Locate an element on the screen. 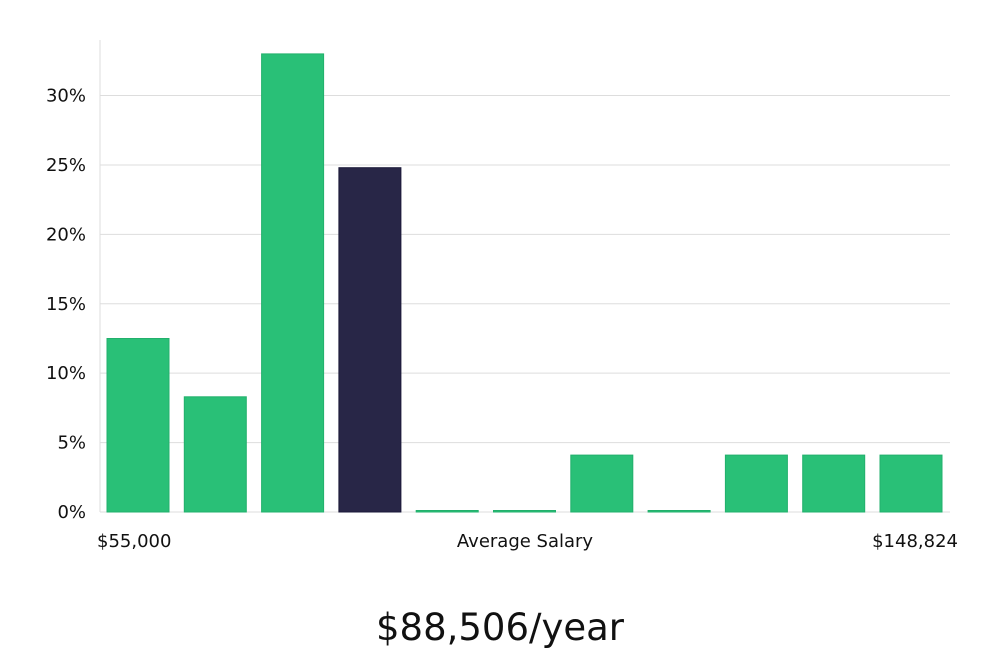 This screenshot has width=1000, height=660. x-range-max-label: $148,824 is located at coordinates (915, 541).